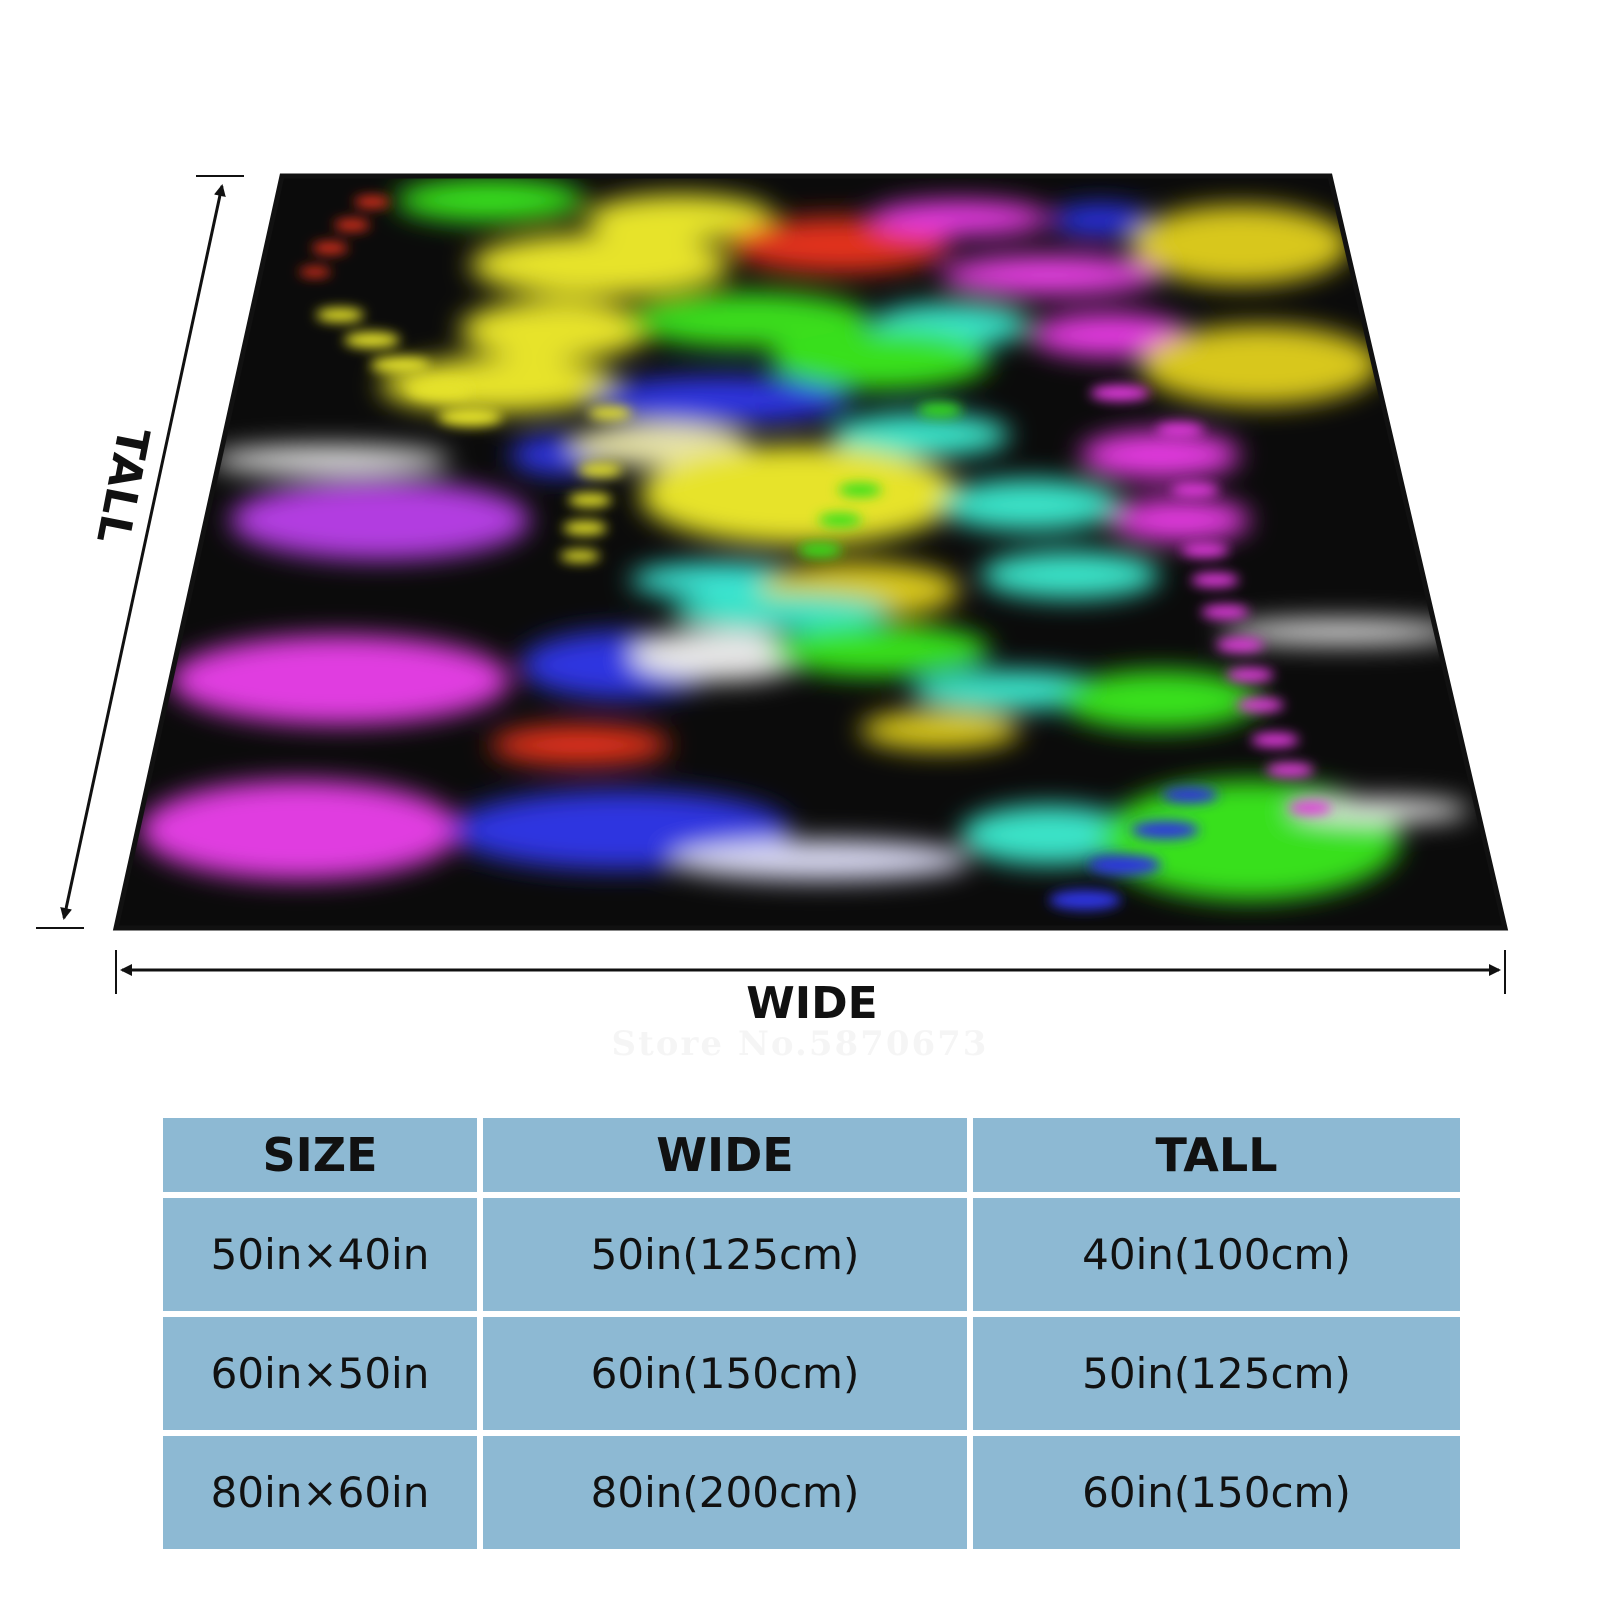  Describe the element at coordinates (811, 1003) in the screenshot. I see `wide-label: WIDE` at that location.